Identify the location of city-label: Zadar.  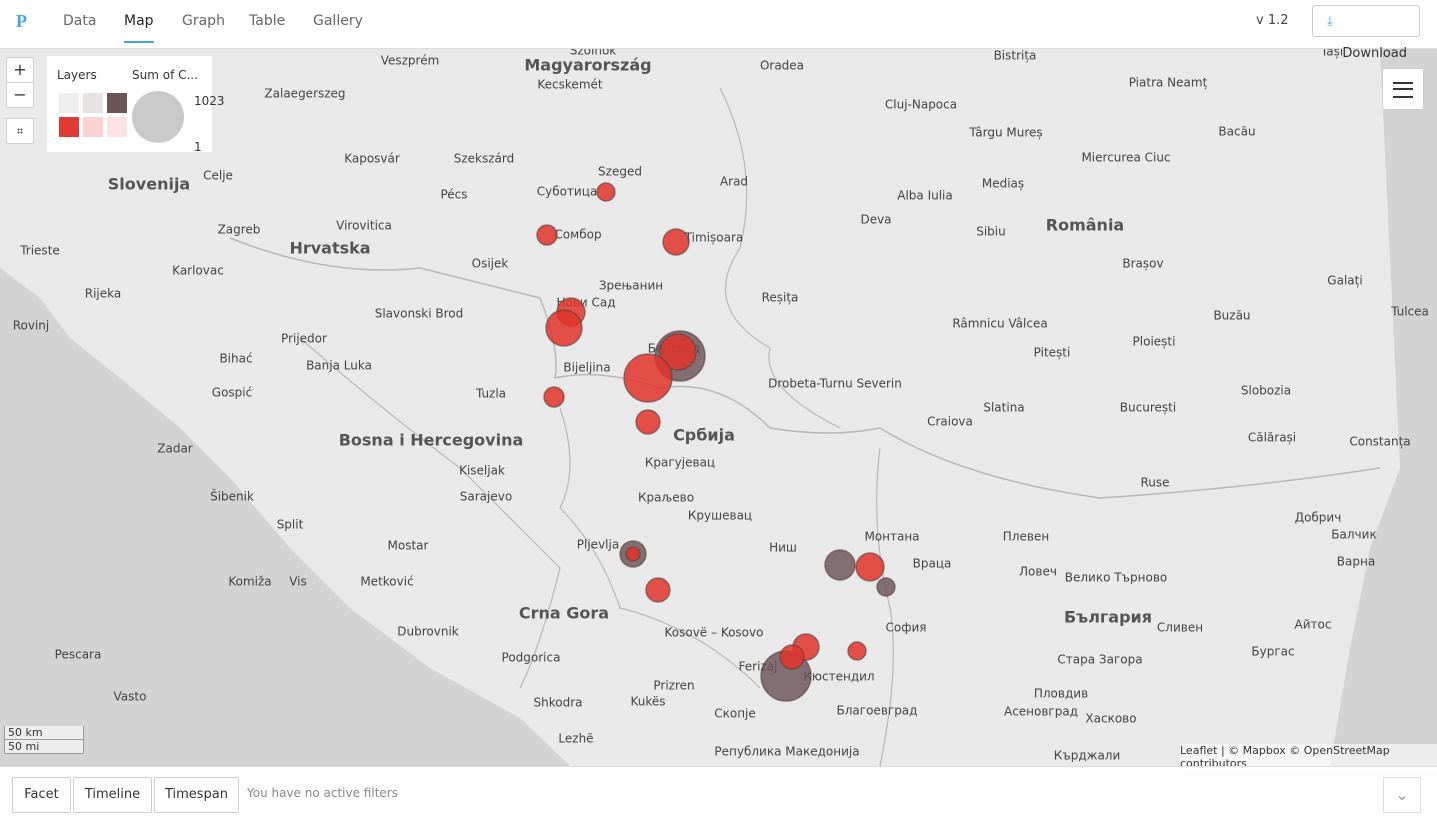
(175, 449).